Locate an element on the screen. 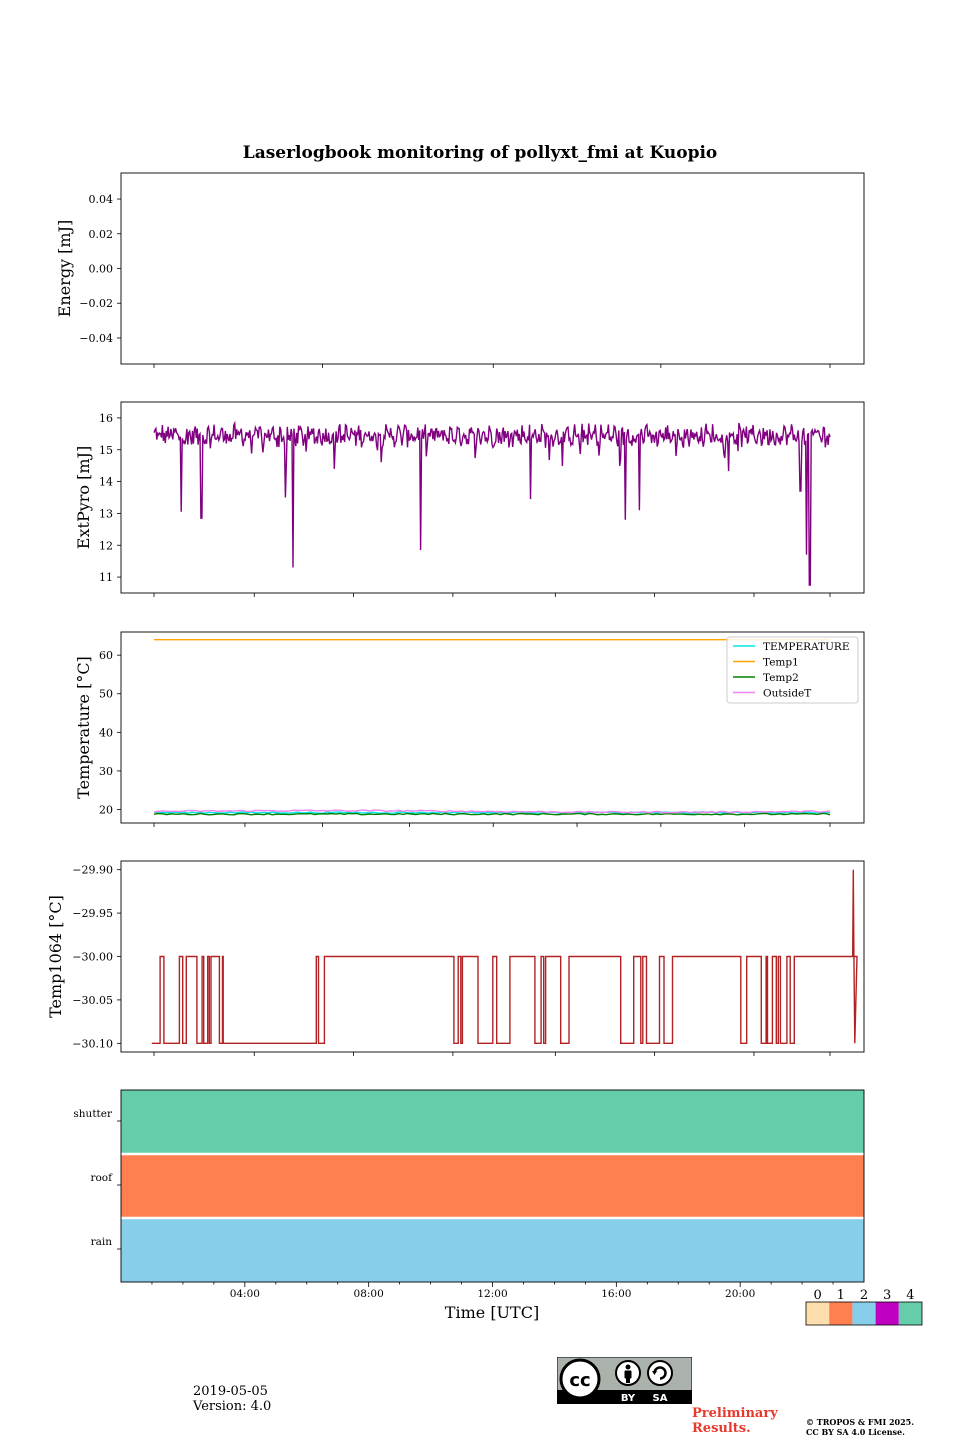  temp1064-ytick-label: −30.05 is located at coordinates (92, 1000).